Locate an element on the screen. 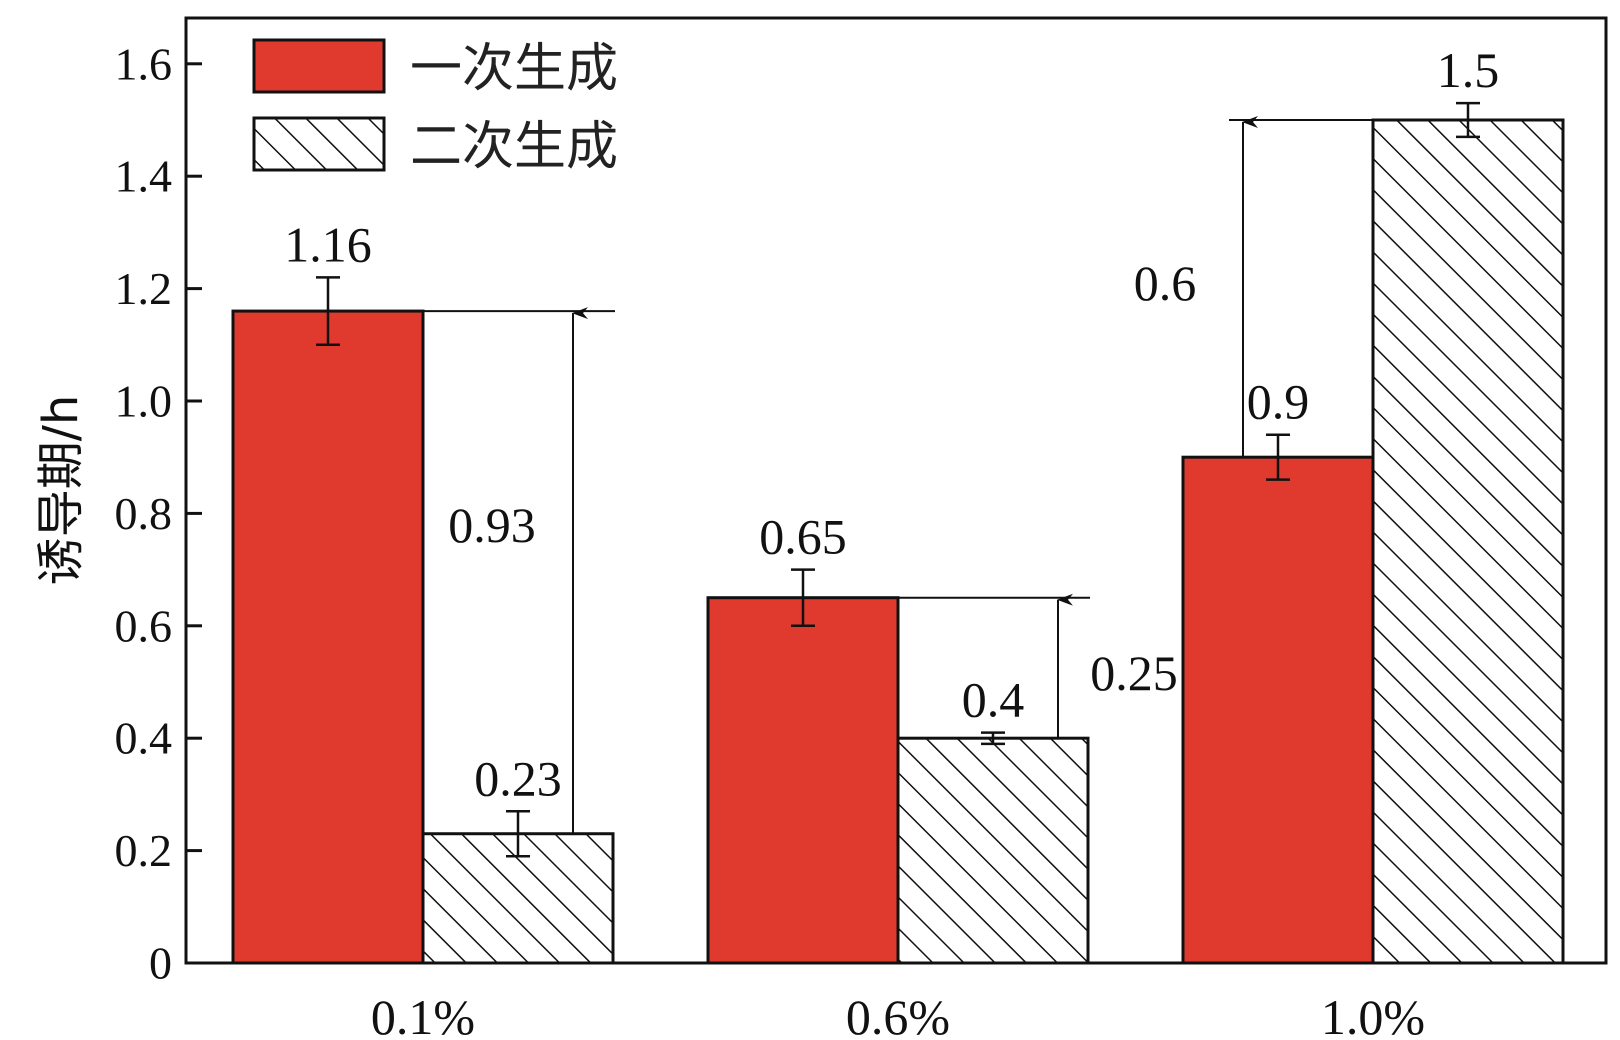 Image resolution: width=1620 pixels, height=1040 pixels. legend-swatch-primary is located at coordinates (319, 66).